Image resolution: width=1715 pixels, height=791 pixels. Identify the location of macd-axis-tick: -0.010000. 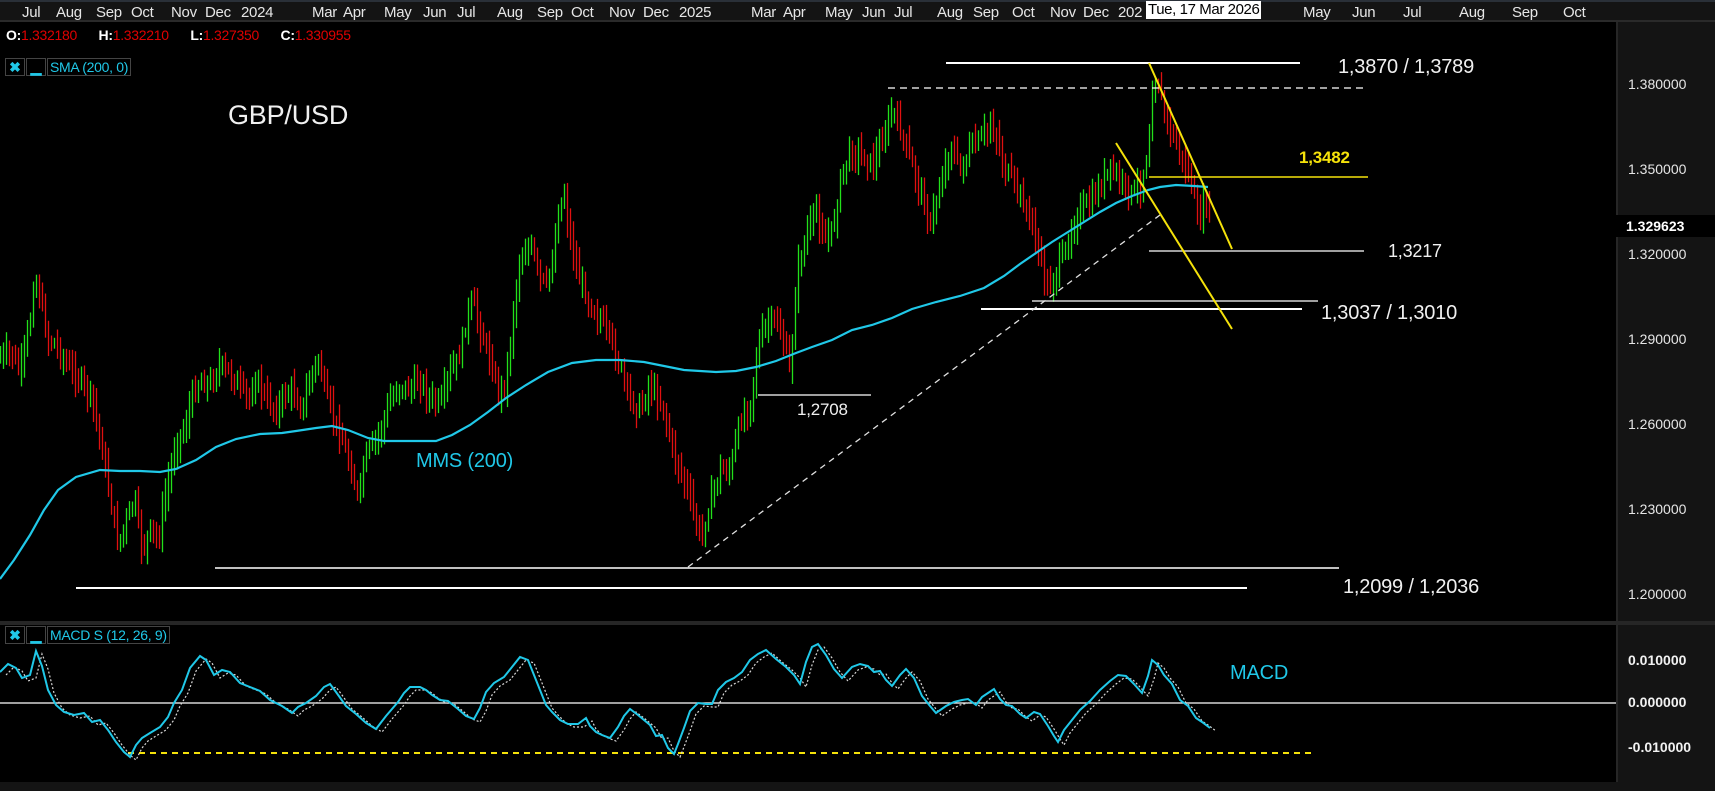
(1660, 747).